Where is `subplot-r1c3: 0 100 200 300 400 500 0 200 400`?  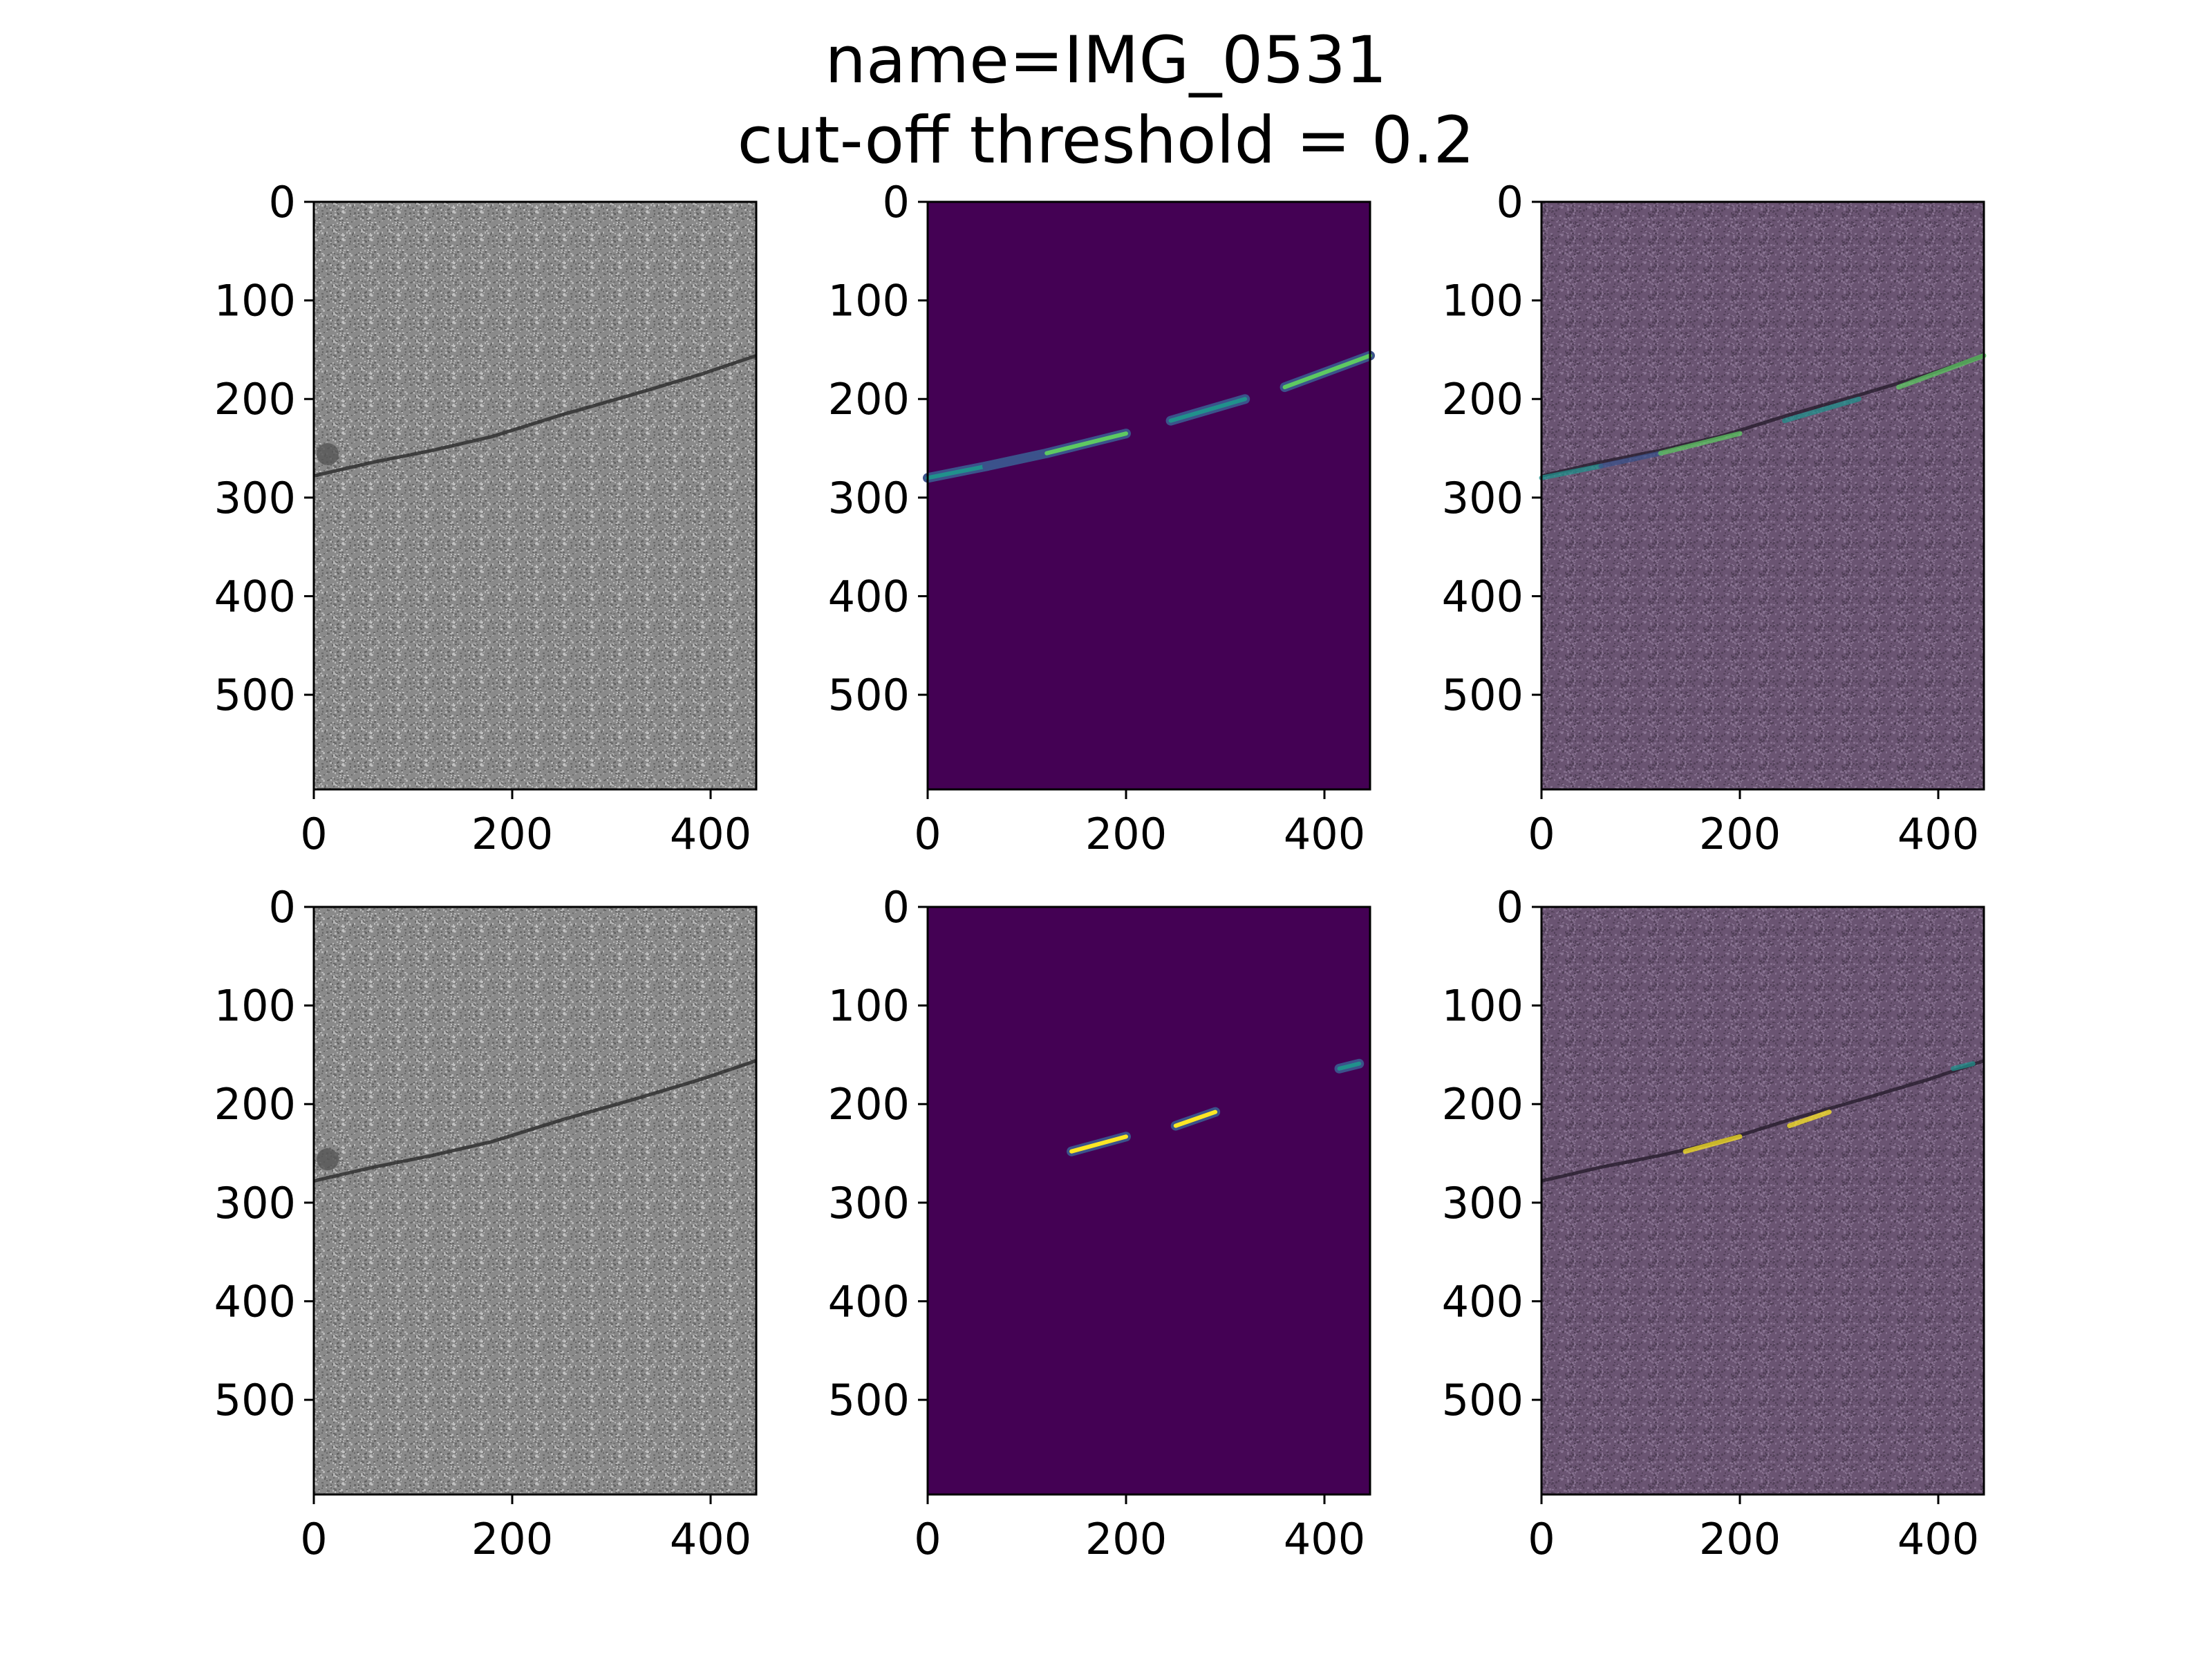 subplot-r1c3: 0 100 200 300 400 500 0 200 400 is located at coordinates (1714, 518).